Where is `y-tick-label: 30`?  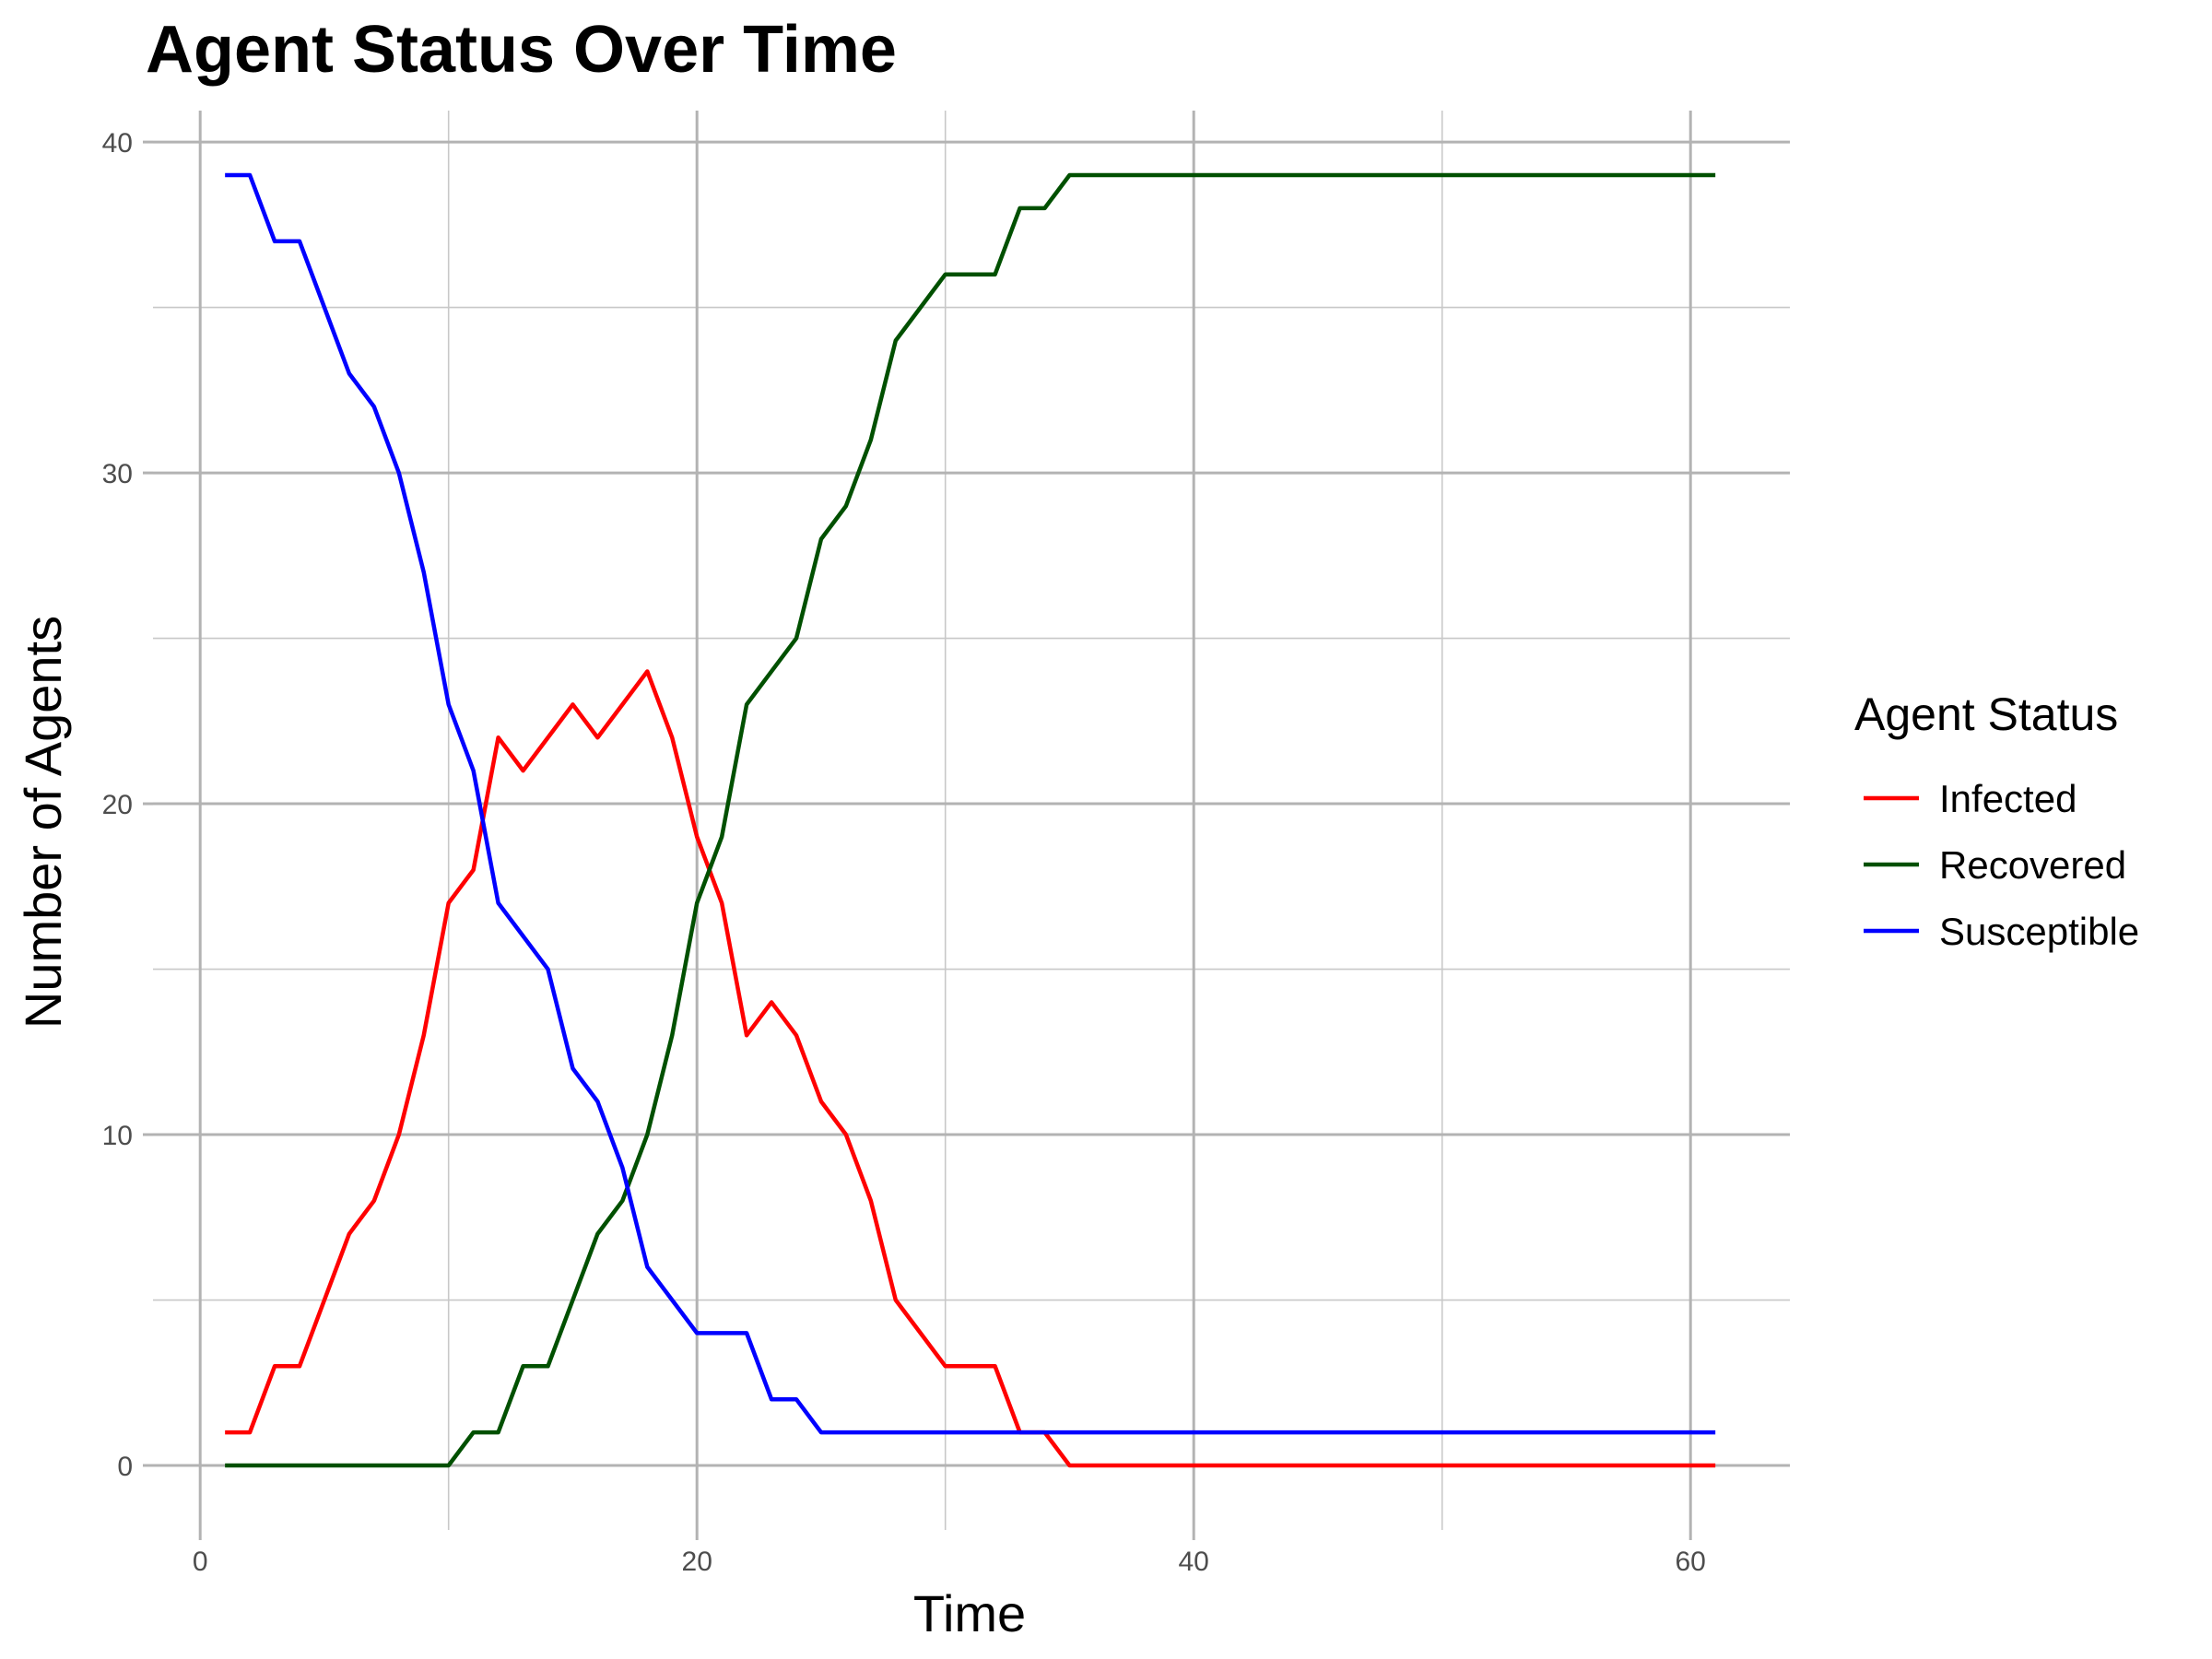 y-tick-label: 30 is located at coordinates (117, 474).